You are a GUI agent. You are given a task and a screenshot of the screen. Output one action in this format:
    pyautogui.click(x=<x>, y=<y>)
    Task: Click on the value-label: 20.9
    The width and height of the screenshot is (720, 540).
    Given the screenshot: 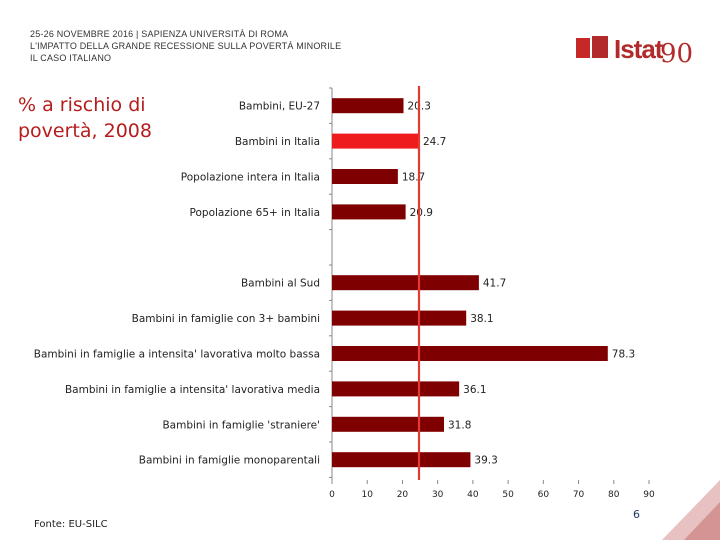 What is the action you would take?
    pyautogui.click(x=421, y=213)
    